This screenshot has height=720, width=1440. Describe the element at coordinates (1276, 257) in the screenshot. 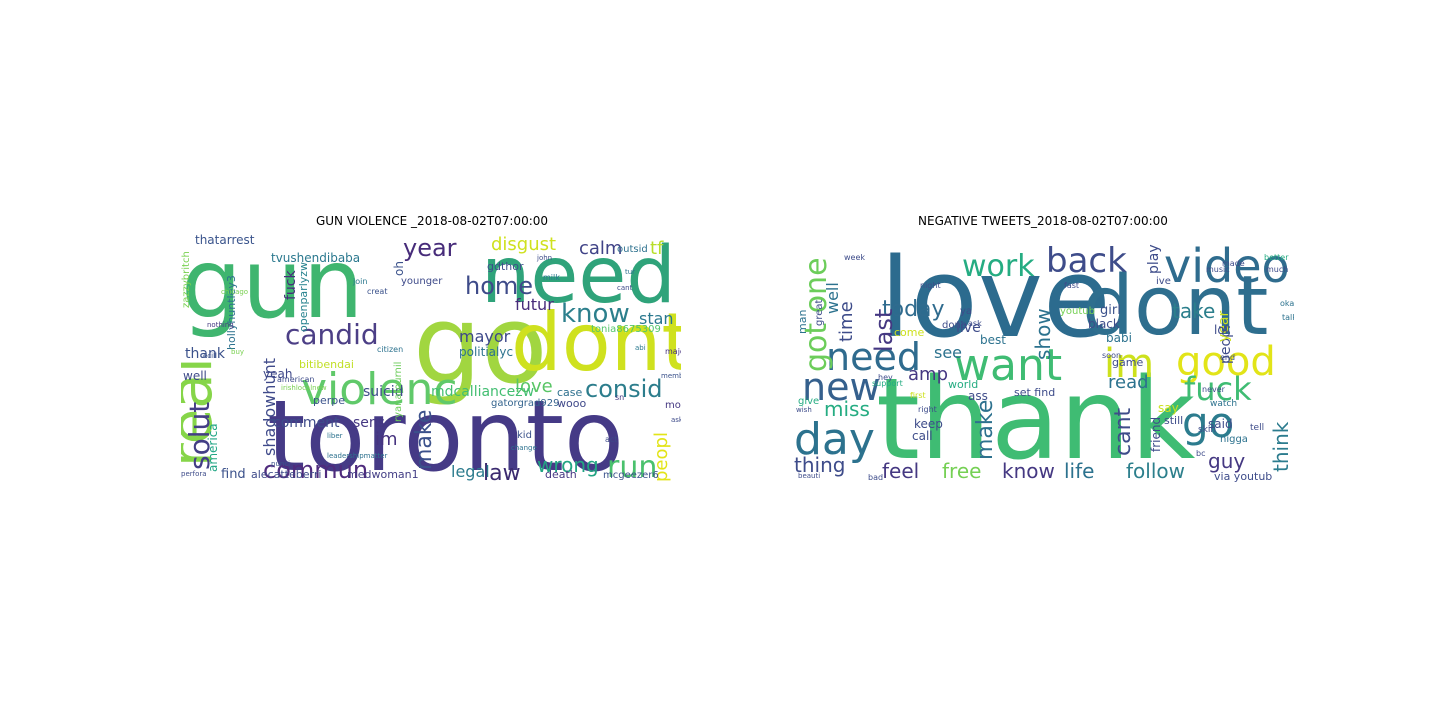

I see `word-better: better` at that location.